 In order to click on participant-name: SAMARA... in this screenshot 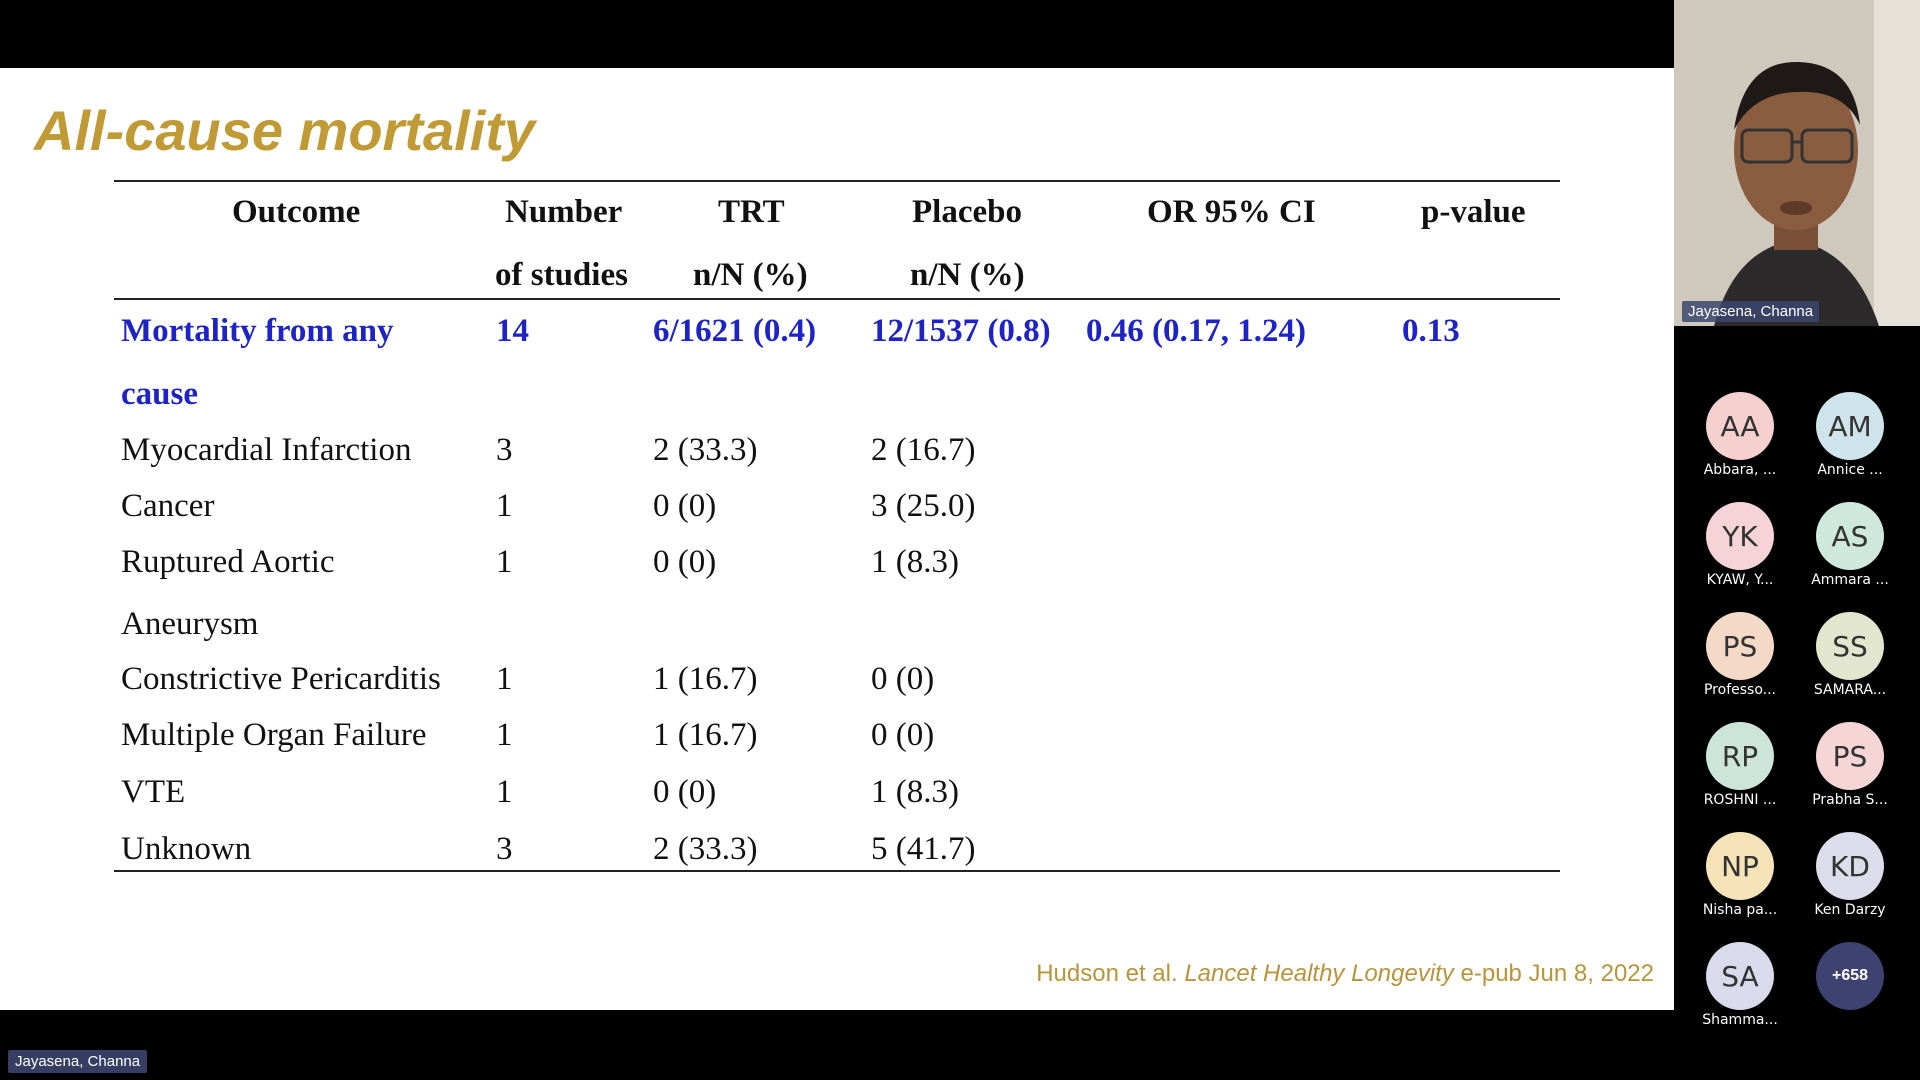, I will do `click(1850, 690)`.